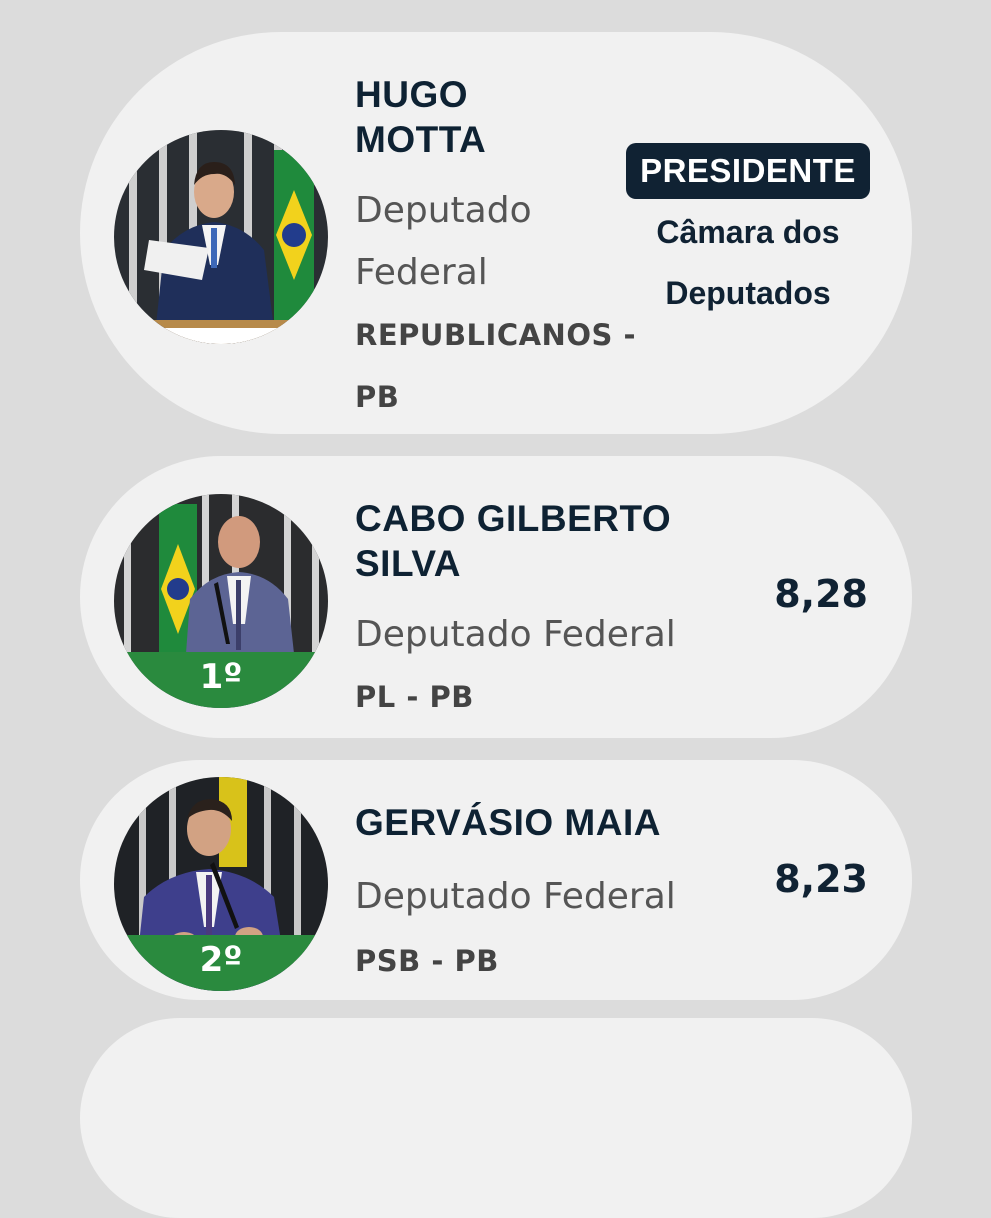 This screenshot has width=991, height=1218. What do you see at coordinates (427, 961) in the screenshot?
I see `deputy-party: PSB - PB` at bounding box center [427, 961].